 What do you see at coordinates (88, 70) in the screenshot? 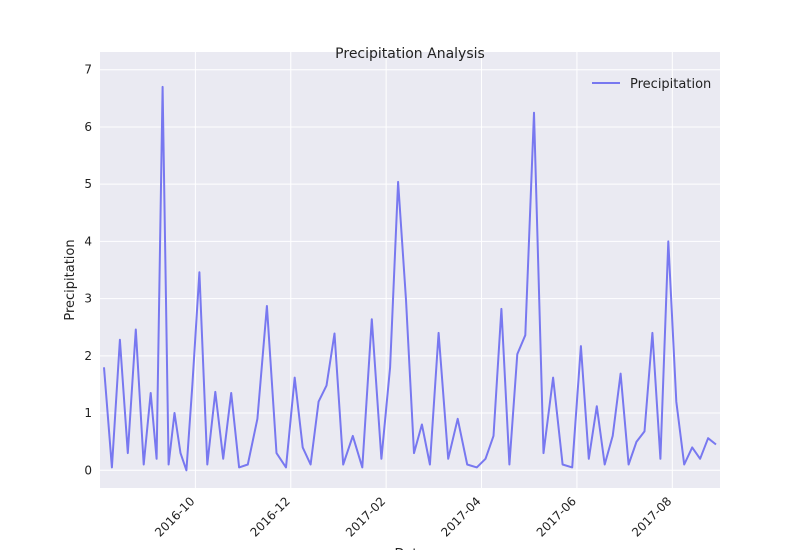
I see `y-tick-label: 7` at bounding box center [88, 70].